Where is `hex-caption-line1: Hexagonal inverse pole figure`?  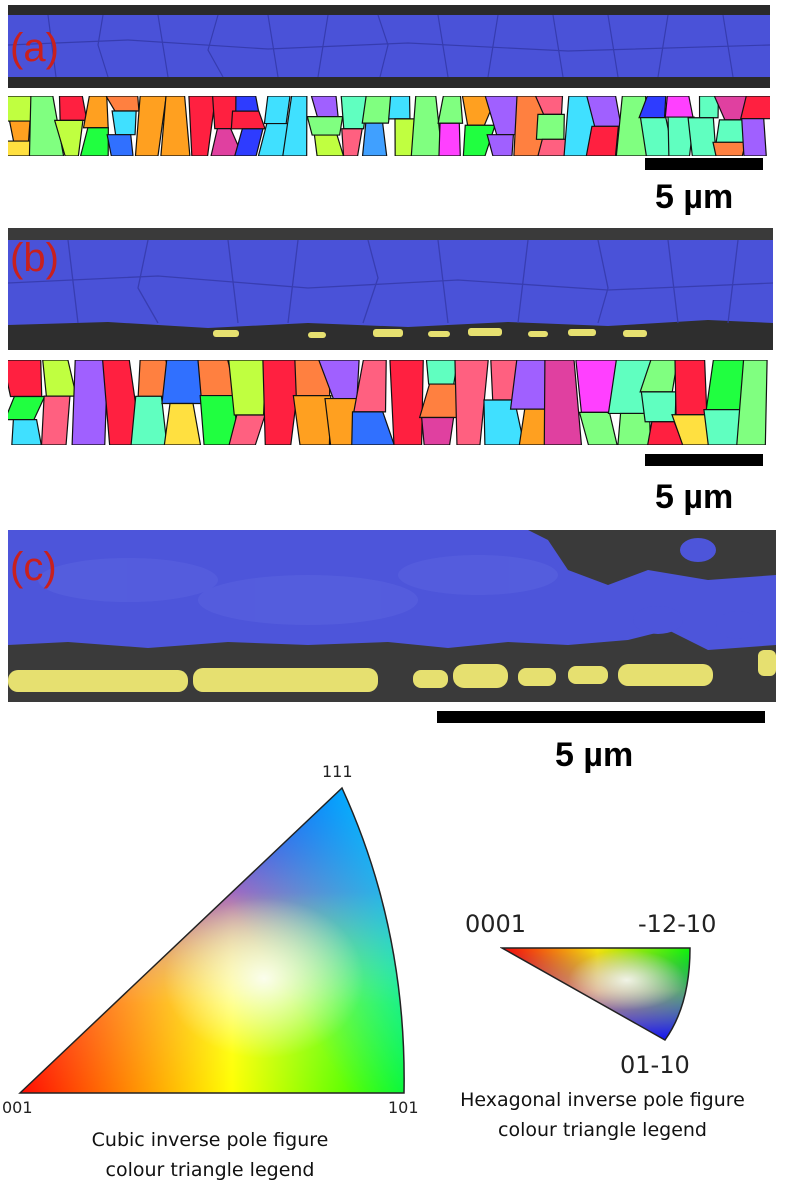 hex-caption-line1: Hexagonal inverse pole figure is located at coordinates (602, 1100).